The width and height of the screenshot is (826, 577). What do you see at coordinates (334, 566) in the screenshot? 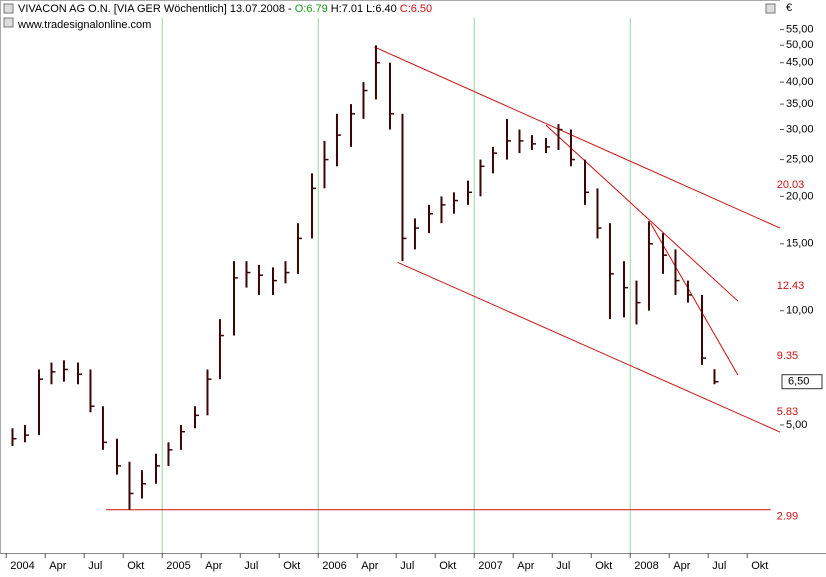
I see `x-tick-label: 2006` at bounding box center [334, 566].